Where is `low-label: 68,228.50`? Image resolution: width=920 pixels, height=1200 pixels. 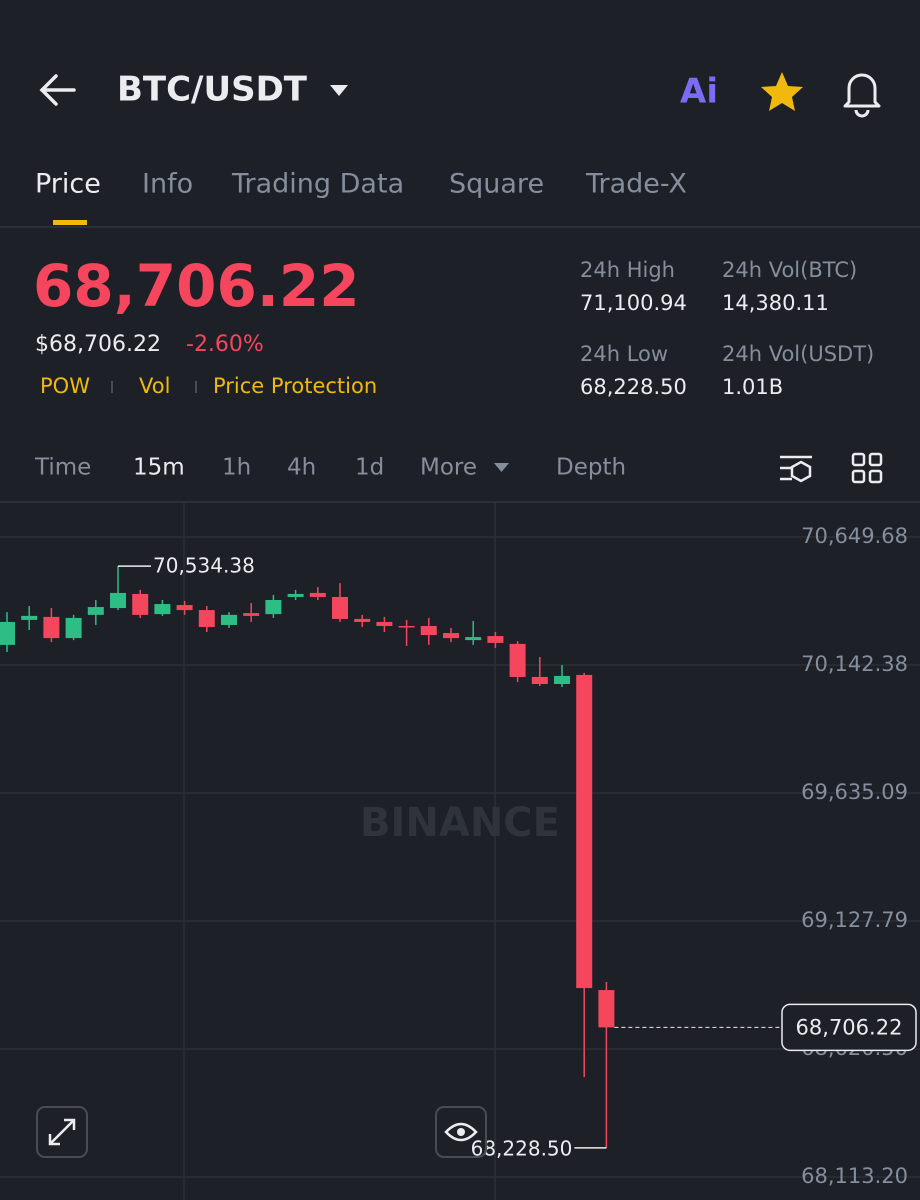
low-label: 68,228.50 is located at coordinates (522, 1148).